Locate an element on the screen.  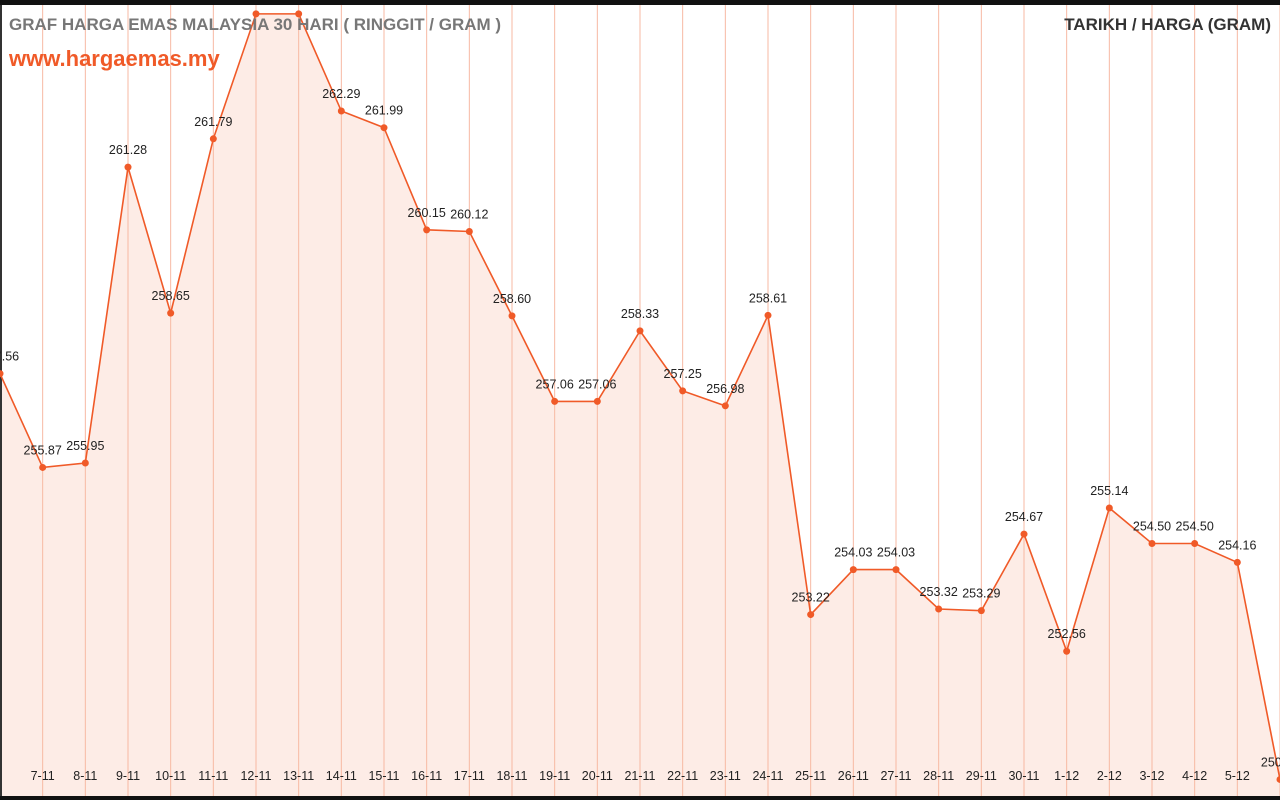
chart-legend: TARIKH / HARGA (GRAM) is located at coordinates (1167, 24).